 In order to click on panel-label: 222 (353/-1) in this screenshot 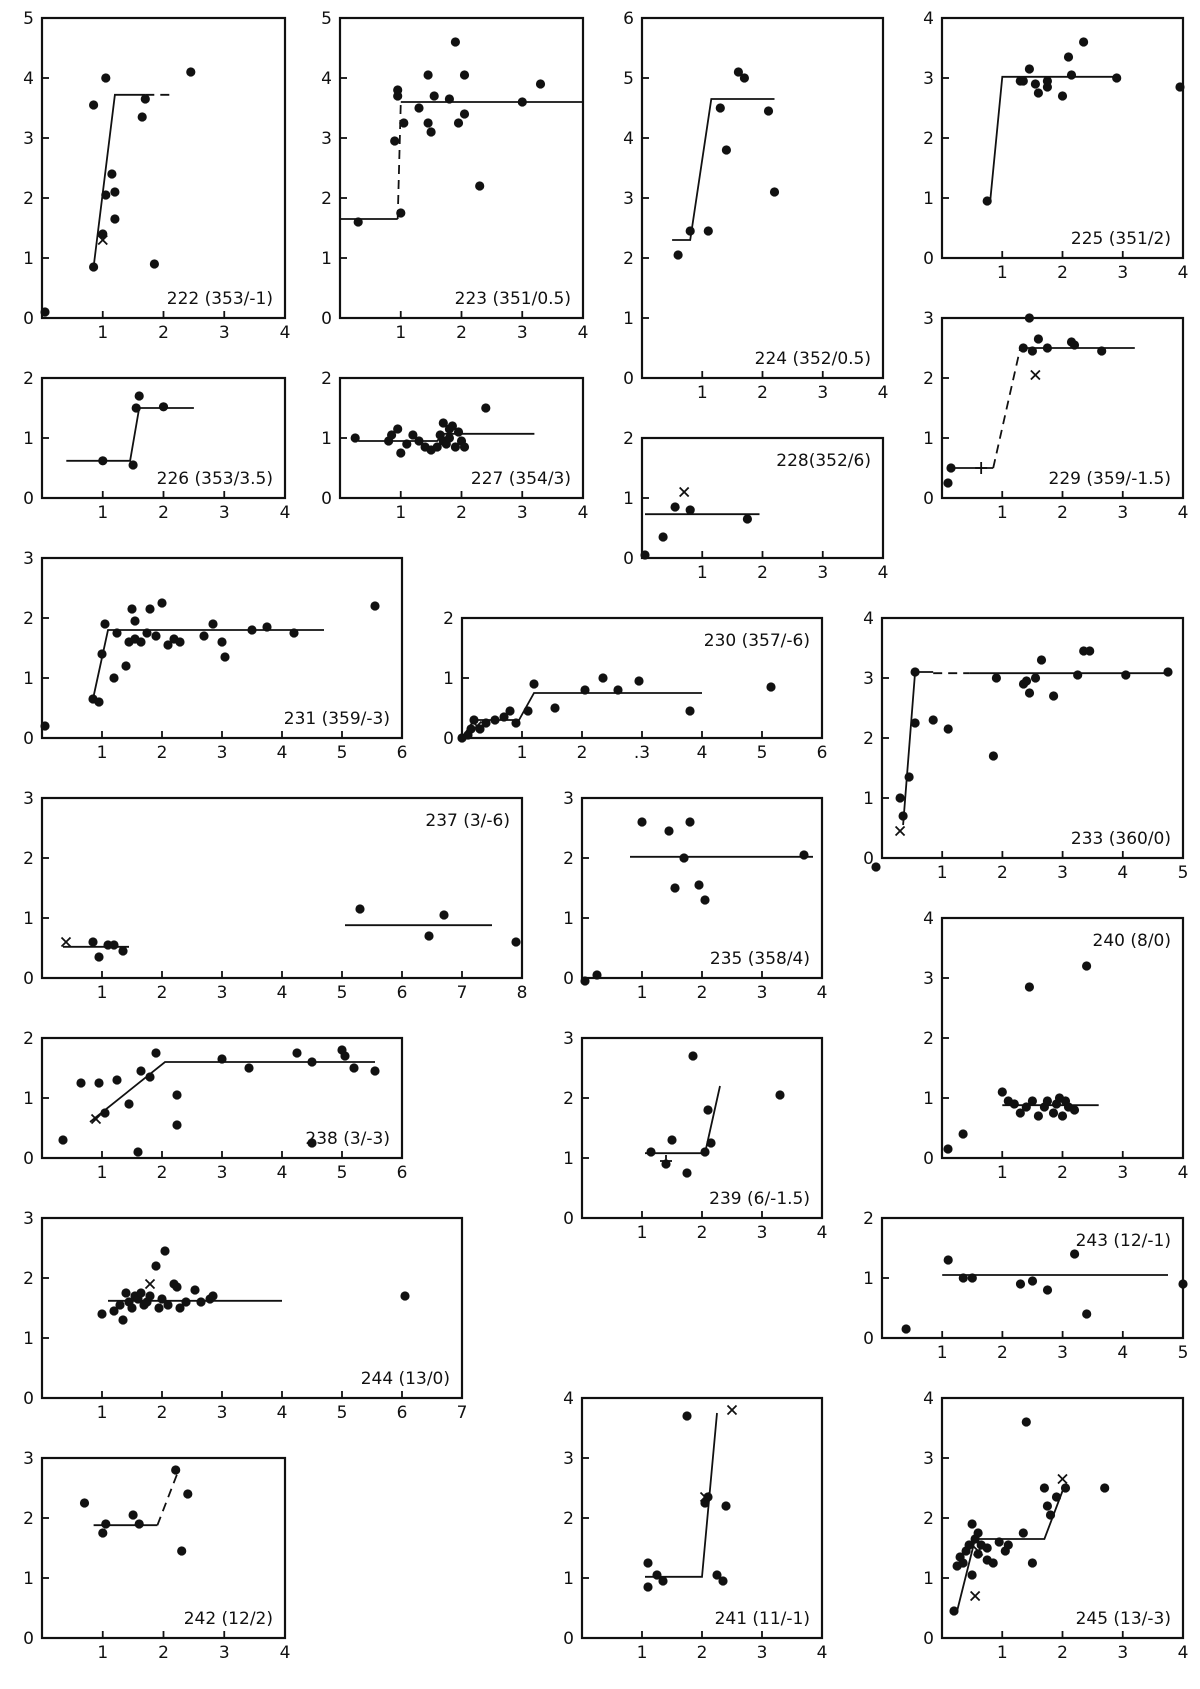, I will do `click(220, 299)`.